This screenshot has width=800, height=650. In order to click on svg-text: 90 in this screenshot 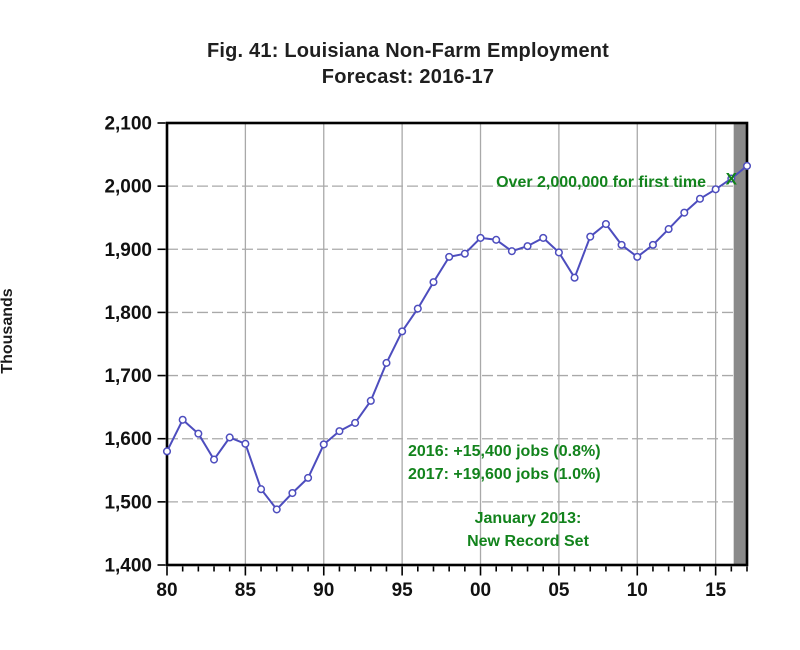, I will do `click(323, 590)`.